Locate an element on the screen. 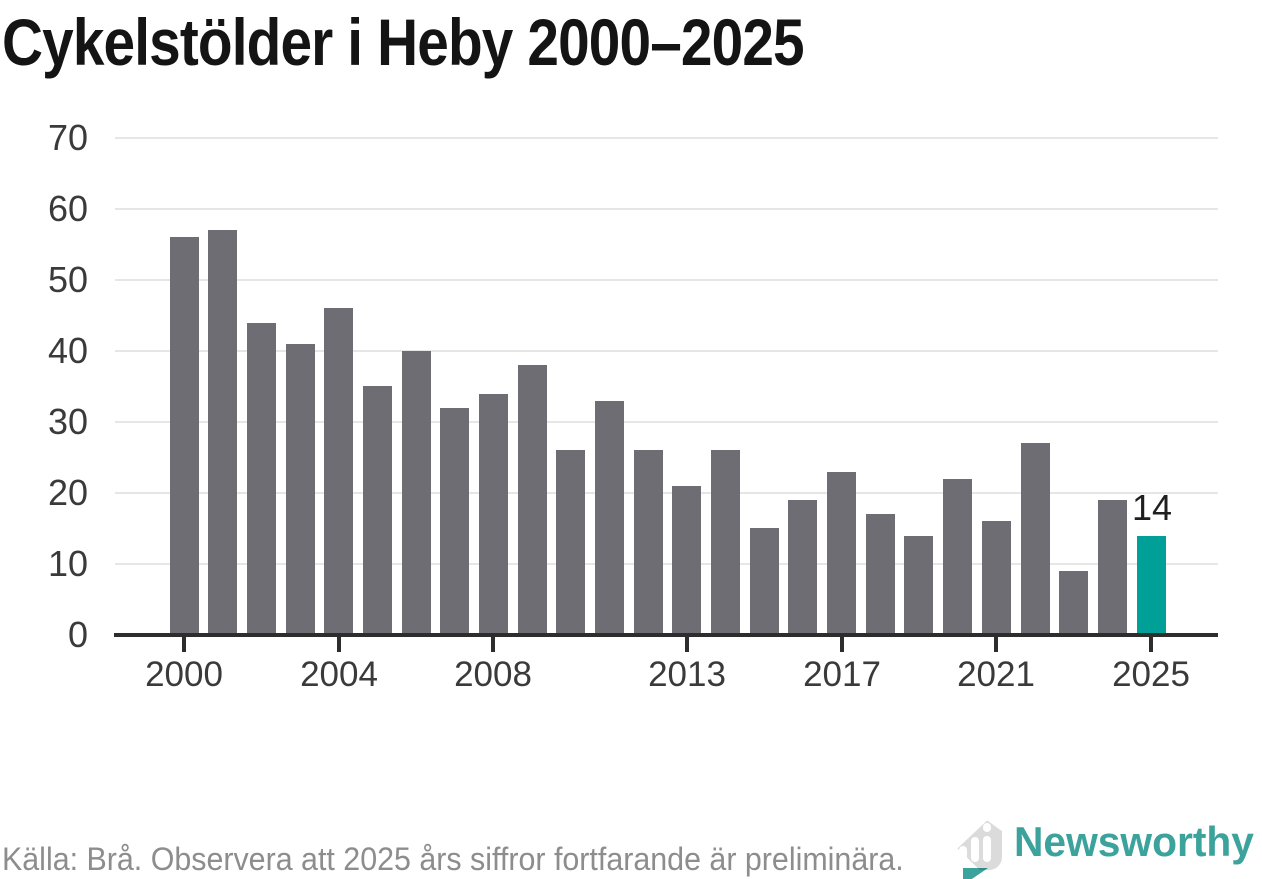 This screenshot has height=879, width=1262. bar-2006 is located at coordinates (416, 493).